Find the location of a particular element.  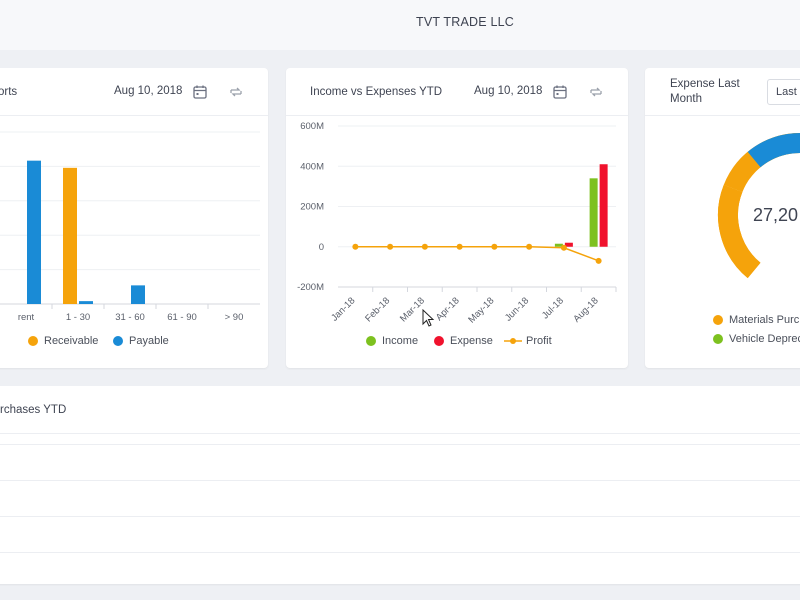

profit-swatch is located at coordinates (513, 341).